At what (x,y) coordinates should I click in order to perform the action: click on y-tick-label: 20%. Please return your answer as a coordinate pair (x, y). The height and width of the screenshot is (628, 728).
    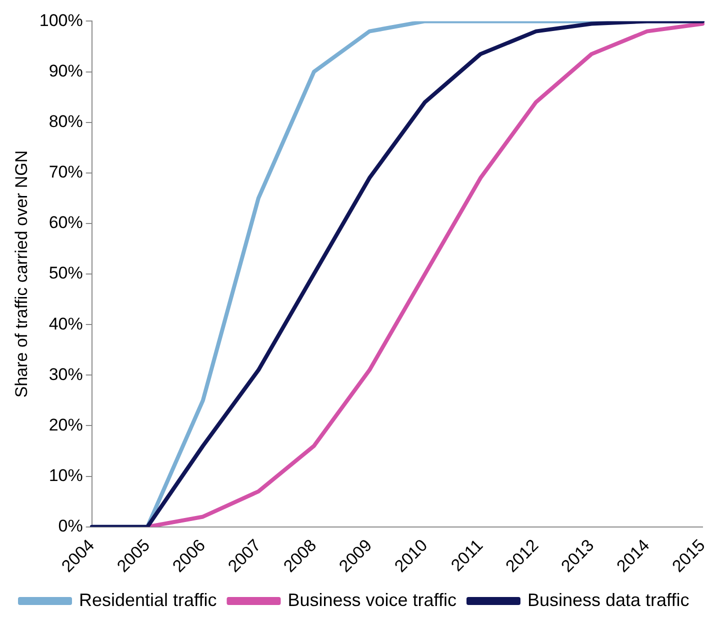
    Looking at the image, I should click on (65, 424).